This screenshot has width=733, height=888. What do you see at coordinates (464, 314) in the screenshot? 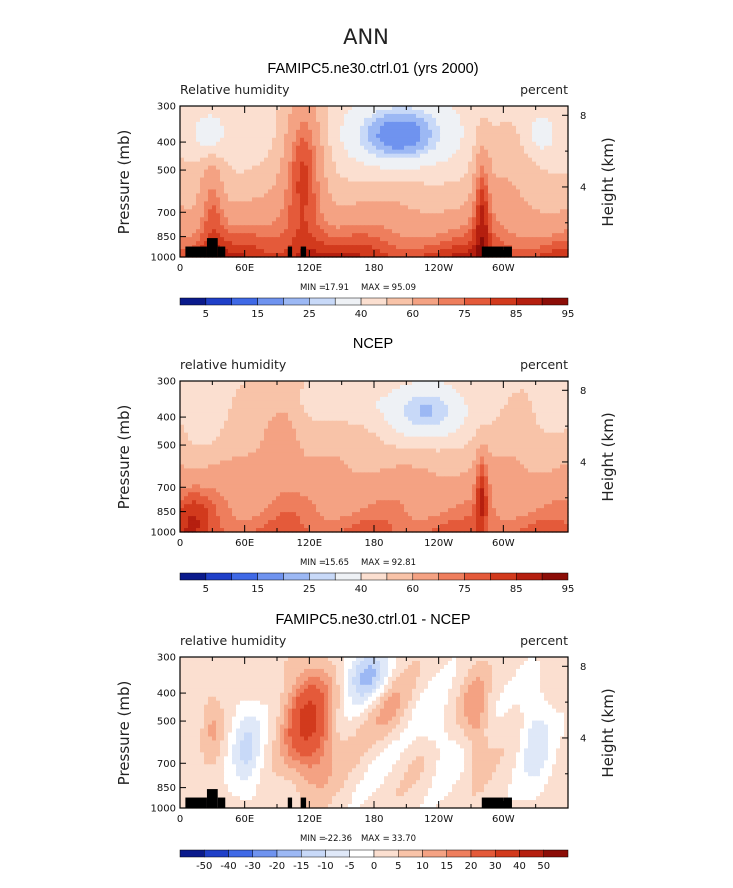
I see `colorbar-label: 75` at bounding box center [464, 314].